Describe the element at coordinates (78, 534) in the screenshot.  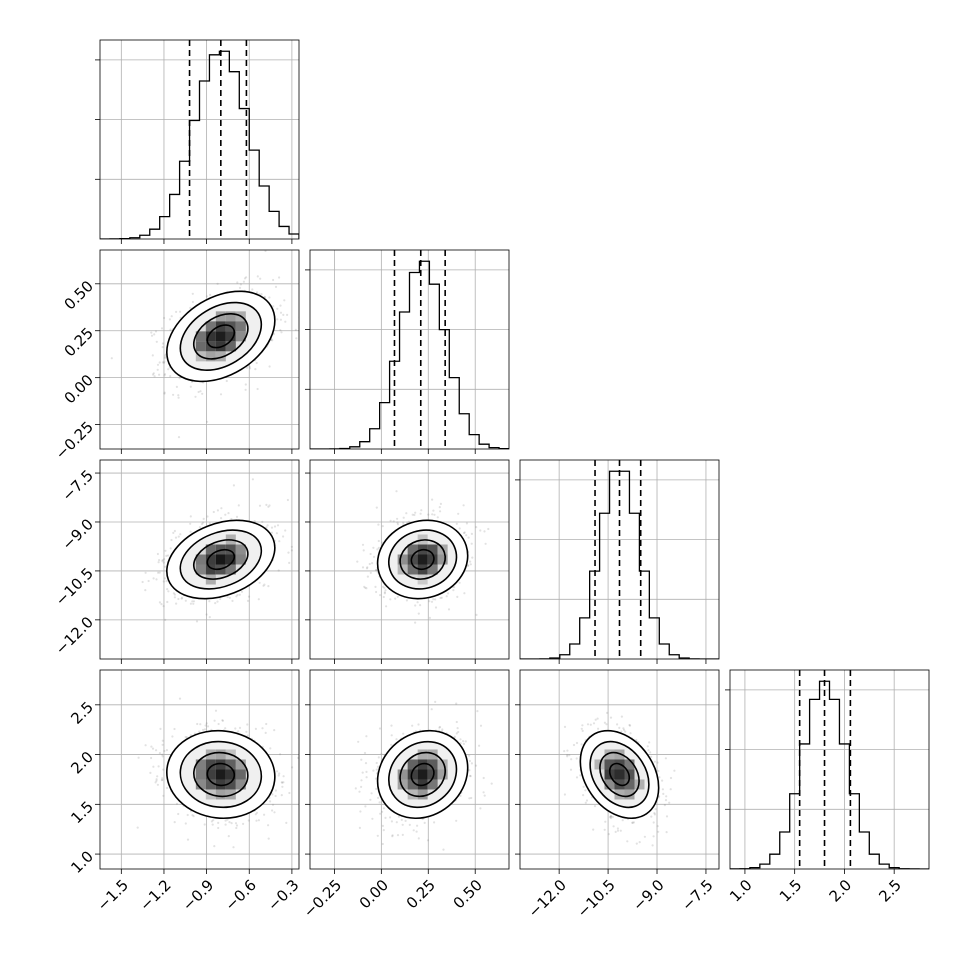
I see `y-tick-label: −9.0` at that location.